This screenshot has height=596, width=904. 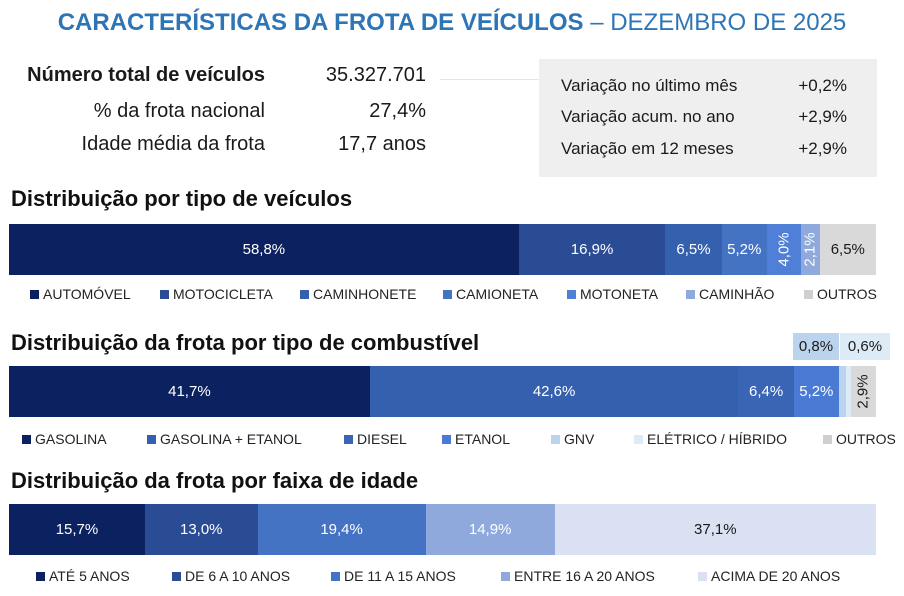 I want to click on stacked-bar-fuel-type: 41,7% 42,6% 6,4% 5,2% 2,9%, so click(x=442, y=391).